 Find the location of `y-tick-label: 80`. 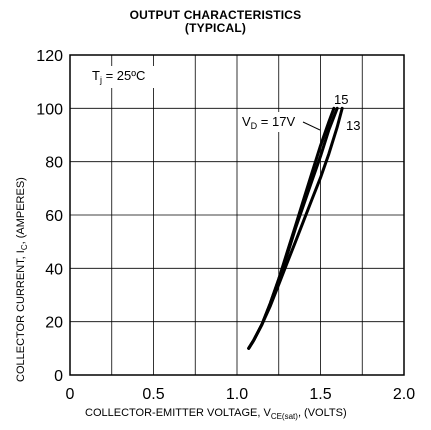

y-tick-label: 80 is located at coordinates (54, 163).